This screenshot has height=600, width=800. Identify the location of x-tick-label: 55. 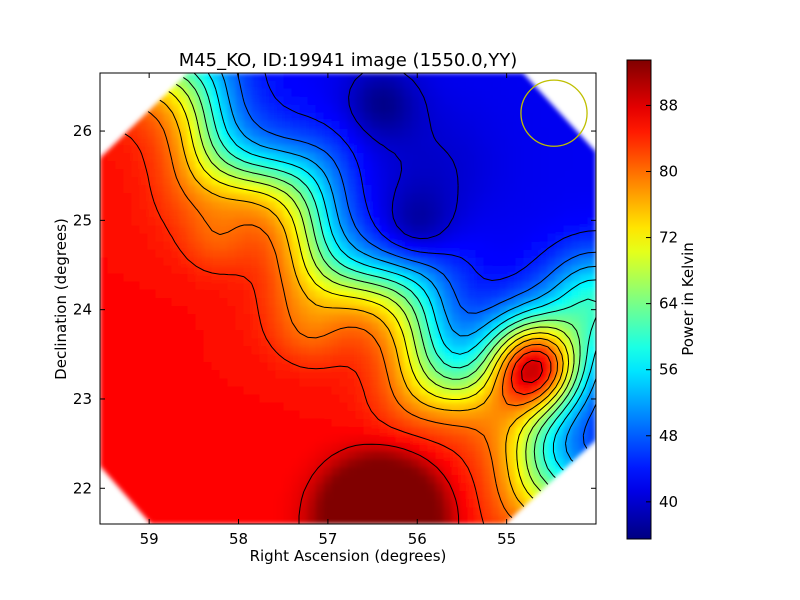
(506, 539).